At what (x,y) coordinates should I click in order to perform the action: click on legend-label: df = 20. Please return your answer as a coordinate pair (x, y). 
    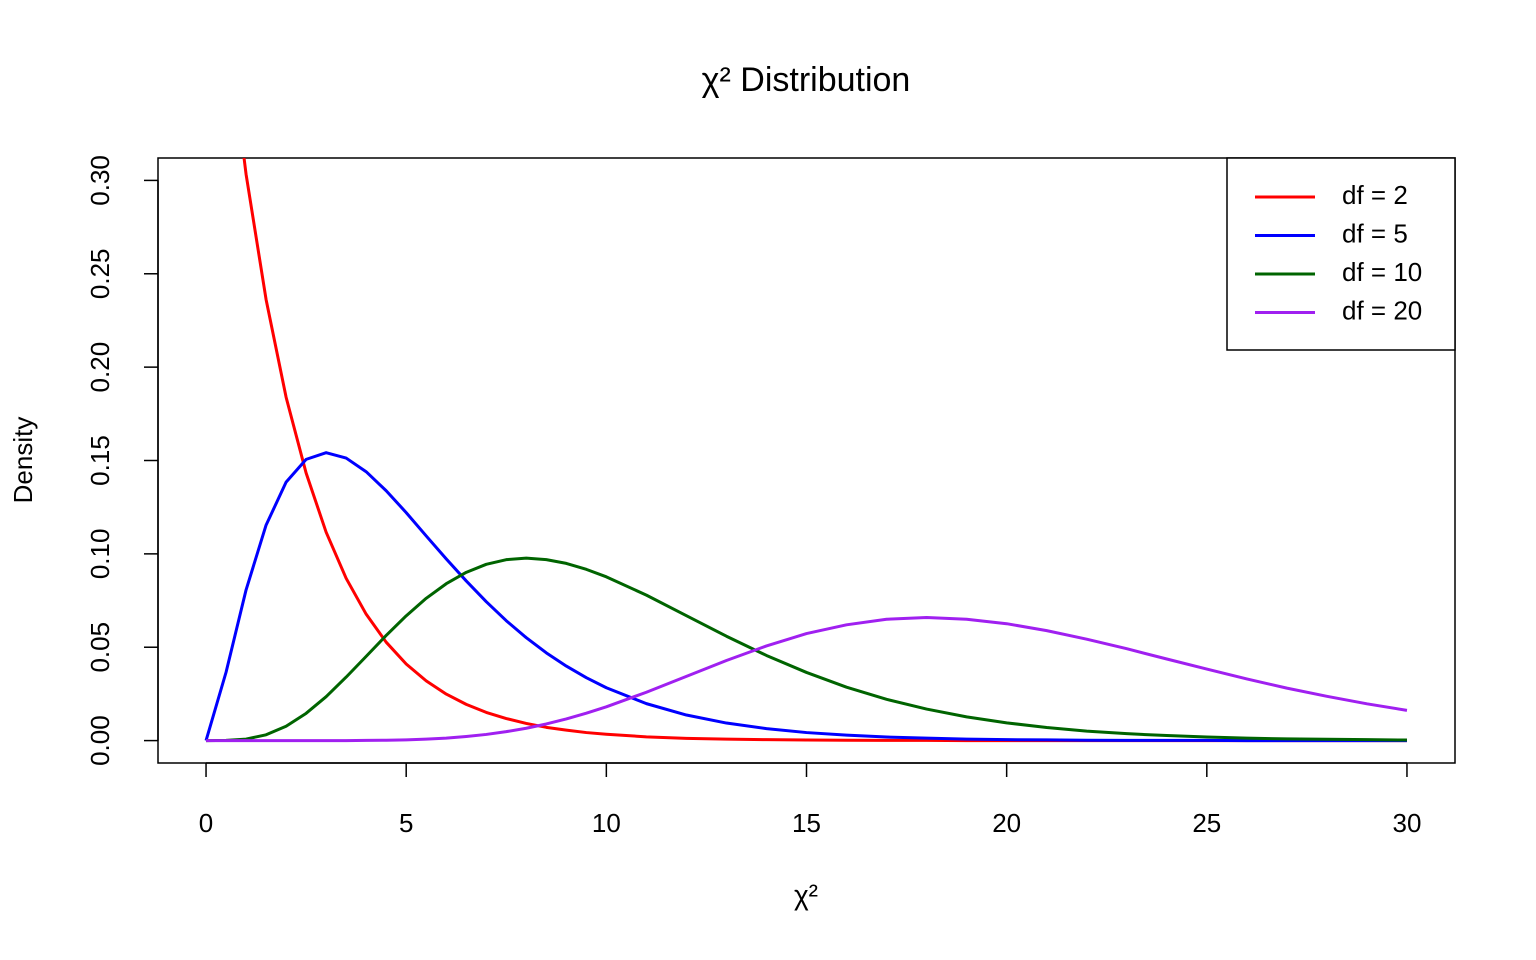
    Looking at the image, I should click on (1382, 310).